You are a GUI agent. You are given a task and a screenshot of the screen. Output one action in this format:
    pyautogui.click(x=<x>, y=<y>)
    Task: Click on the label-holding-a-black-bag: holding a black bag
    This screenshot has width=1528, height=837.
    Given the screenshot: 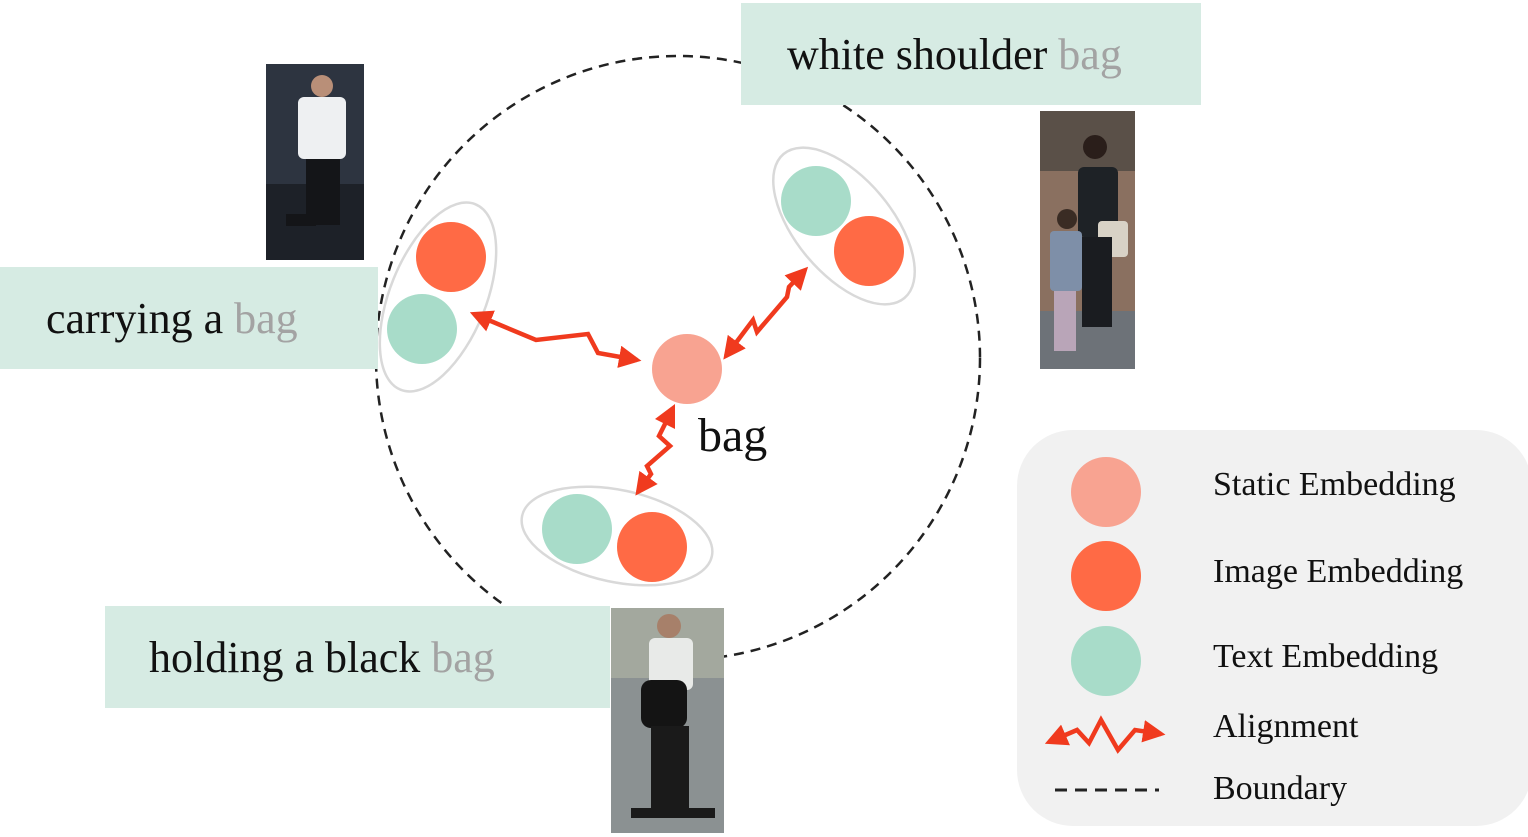 What is the action you would take?
    pyautogui.click(x=357, y=657)
    